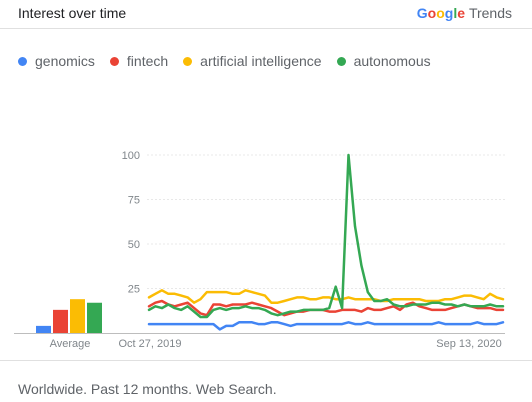  Describe the element at coordinates (147, 61) in the screenshot. I see `legend-label: fintech` at that location.